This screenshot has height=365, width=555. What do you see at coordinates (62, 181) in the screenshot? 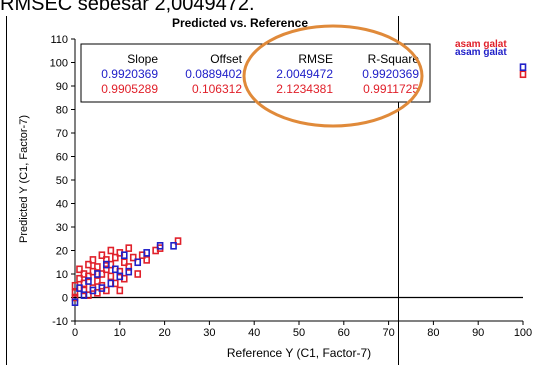
I see `y-tick-label: 50` at bounding box center [62, 181].